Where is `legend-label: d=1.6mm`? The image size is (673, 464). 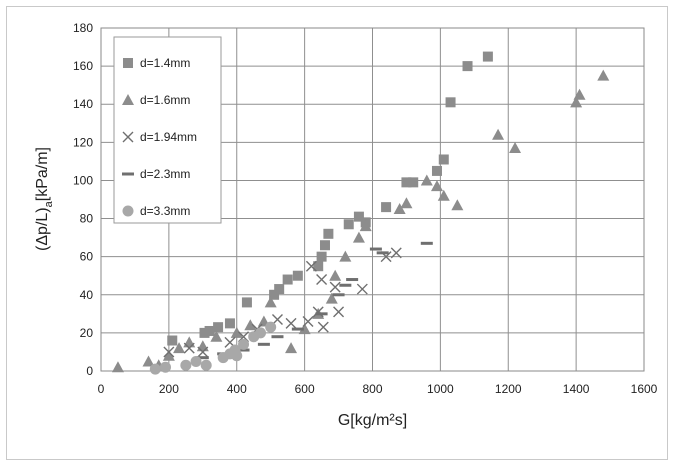
legend-label: d=1.6mm is located at coordinates (165, 100).